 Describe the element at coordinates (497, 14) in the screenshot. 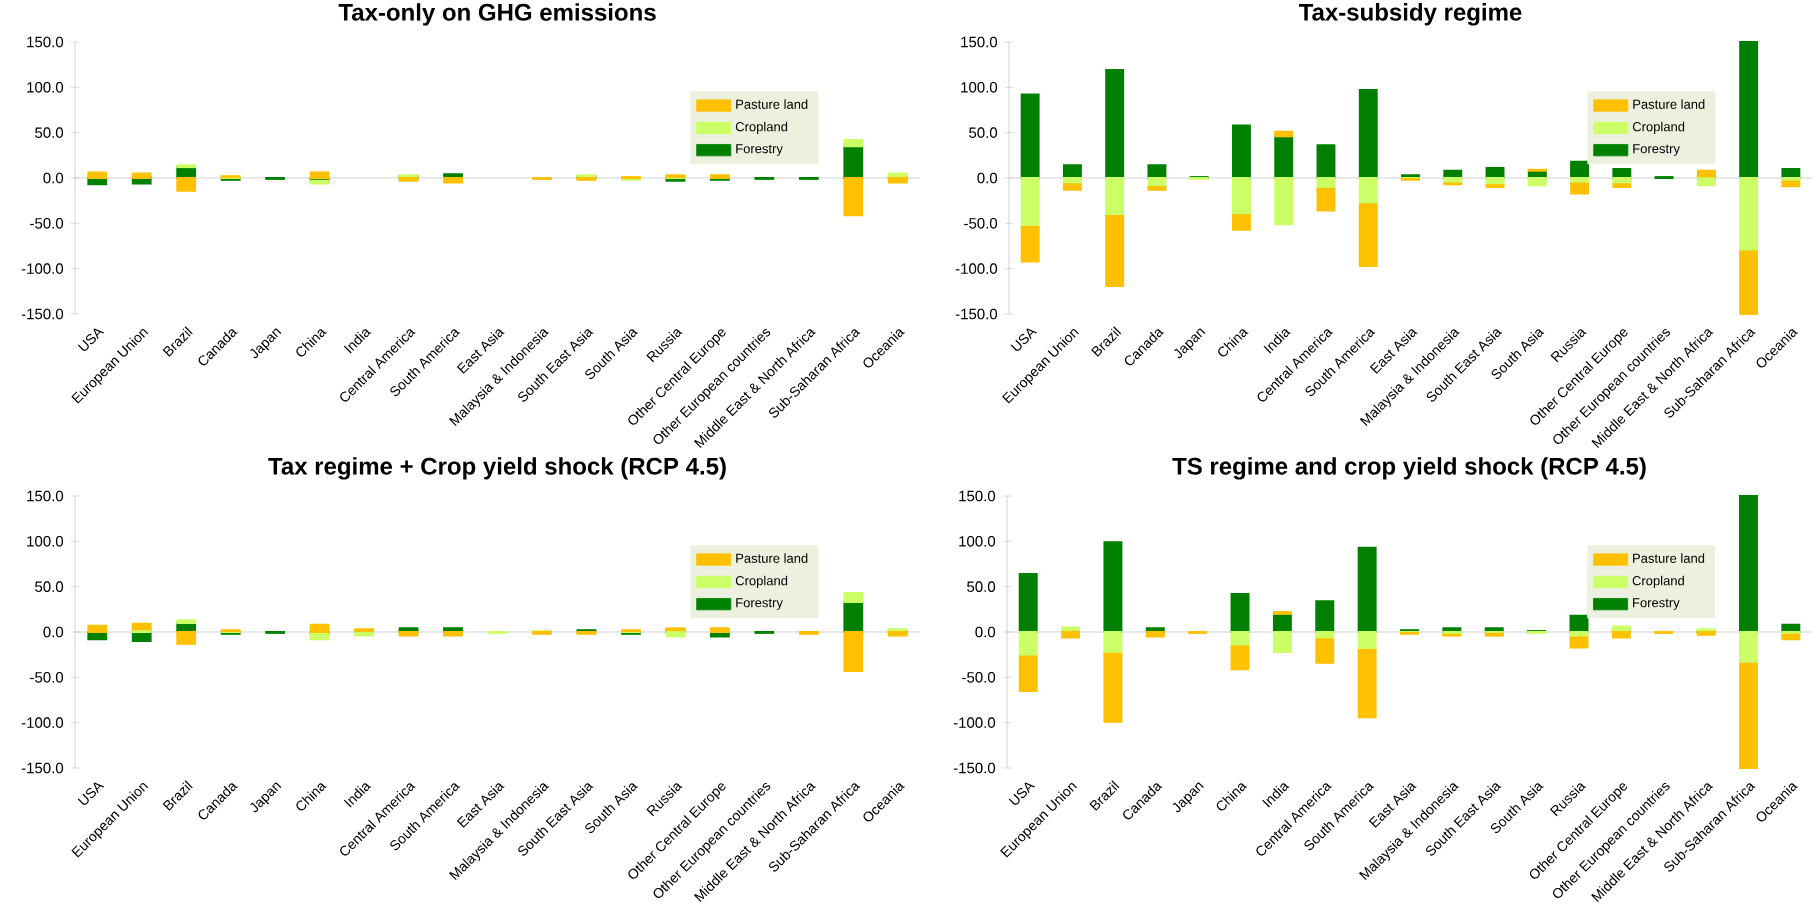

I see `chart-title: Tax-only on GHG emissions` at that location.